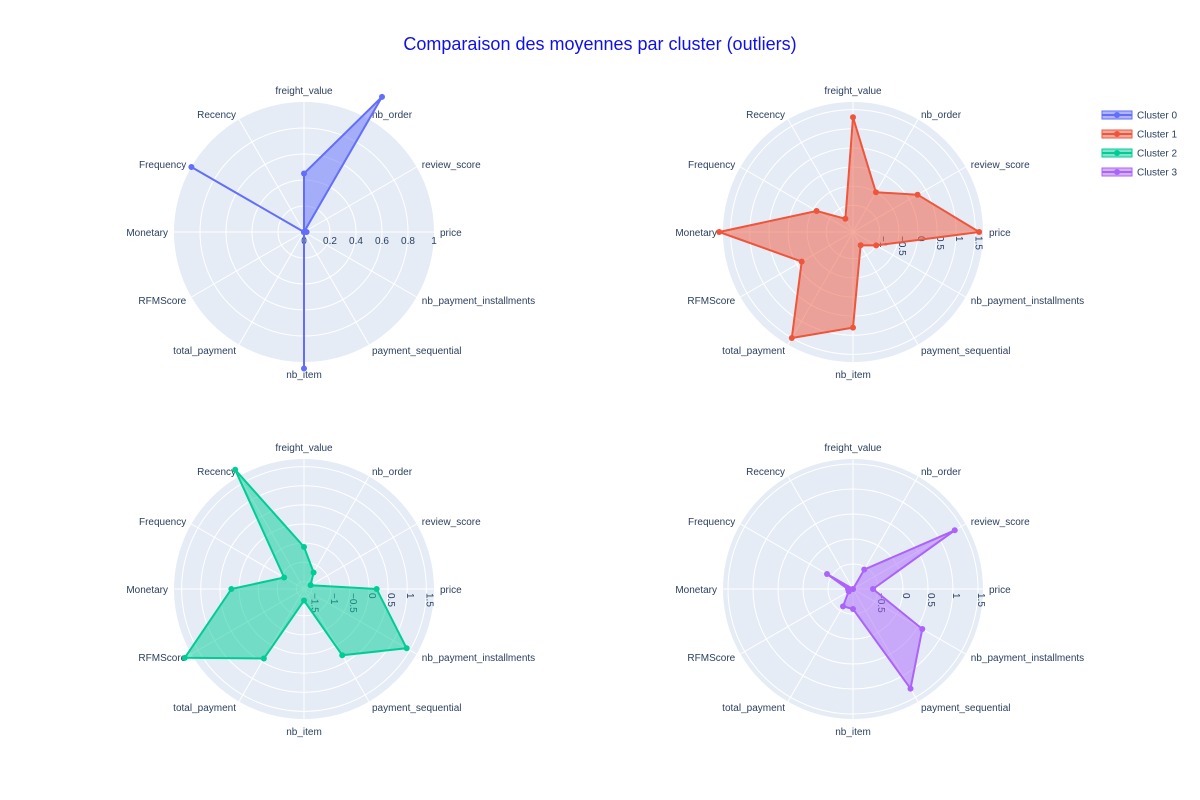 The image size is (1200, 800). I want to click on legend-item-cluster-0: Cluster 0, so click(1157, 116).